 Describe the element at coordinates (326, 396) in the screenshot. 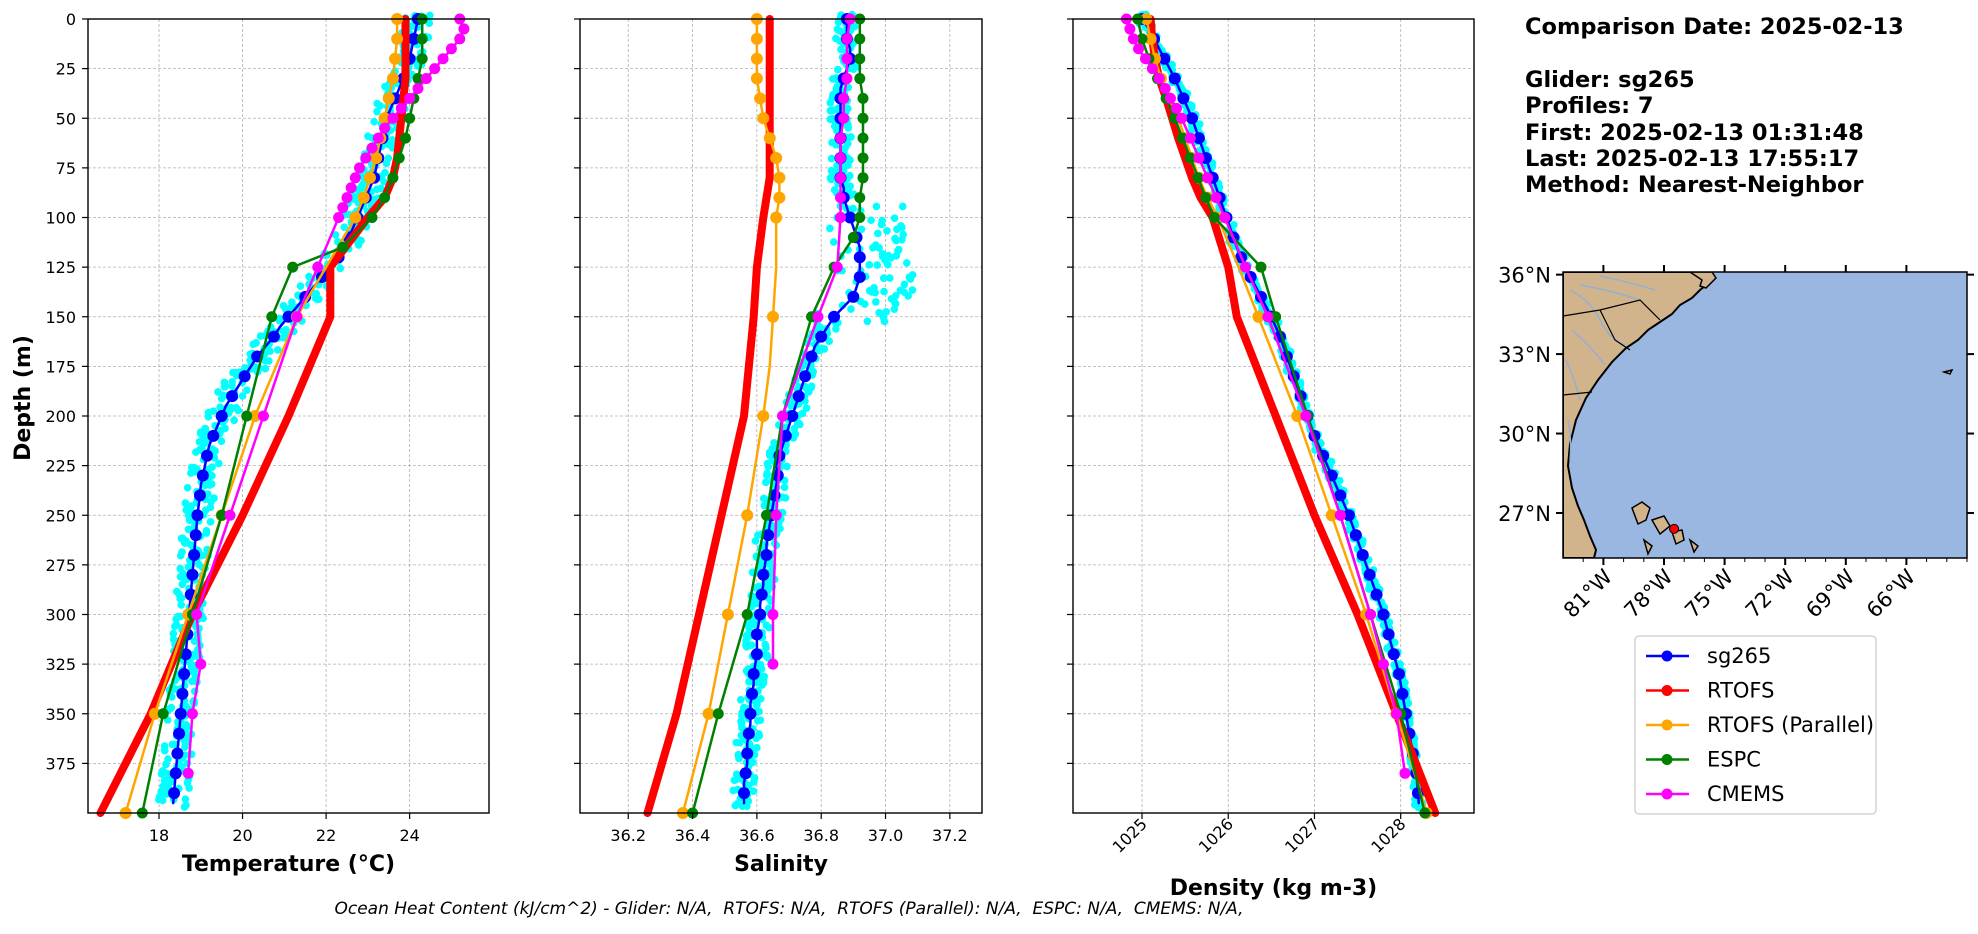

I see `series-cmems` at that location.